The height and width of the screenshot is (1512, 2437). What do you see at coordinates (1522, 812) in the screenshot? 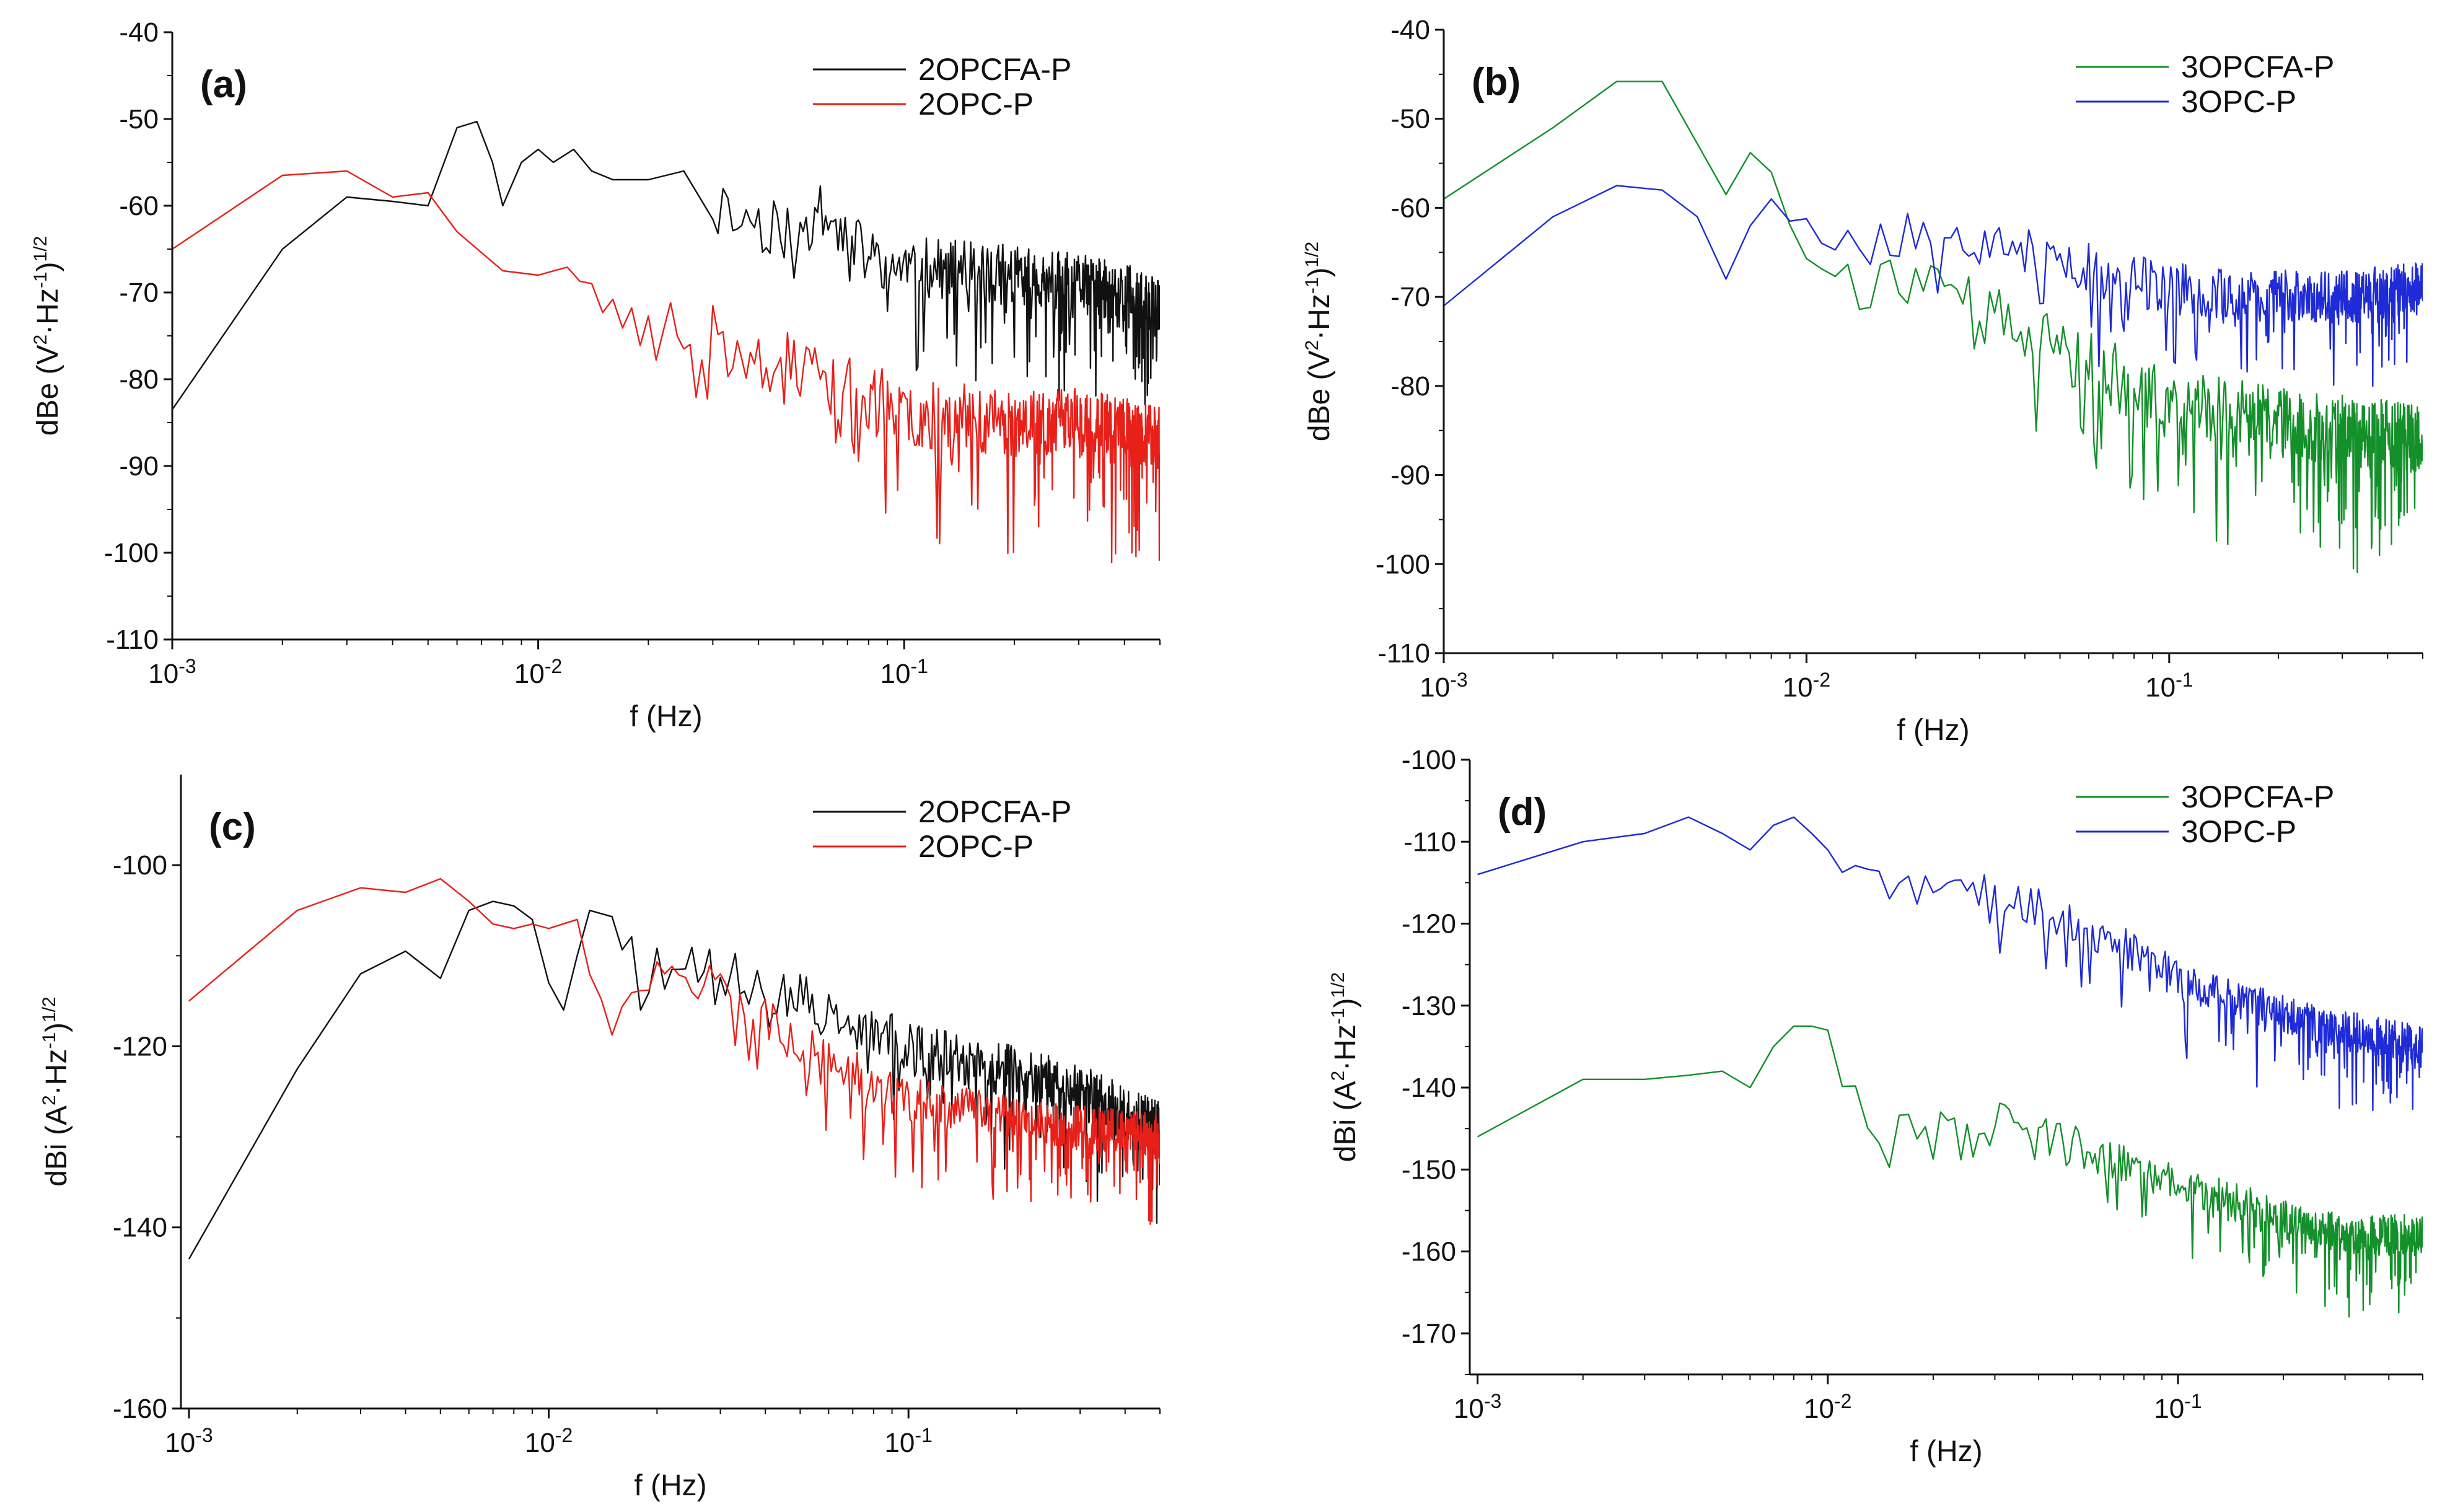
I see `panel-tag: (d)` at bounding box center [1522, 812].